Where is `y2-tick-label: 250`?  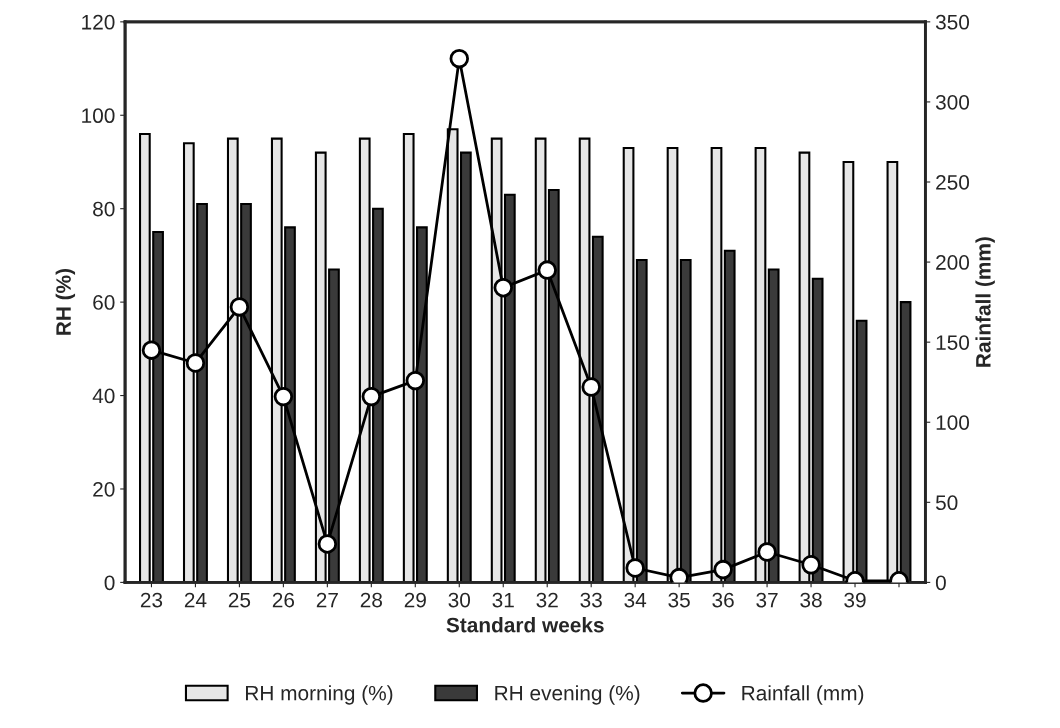
y2-tick-label: 250 is located at coordinates (953, 182).